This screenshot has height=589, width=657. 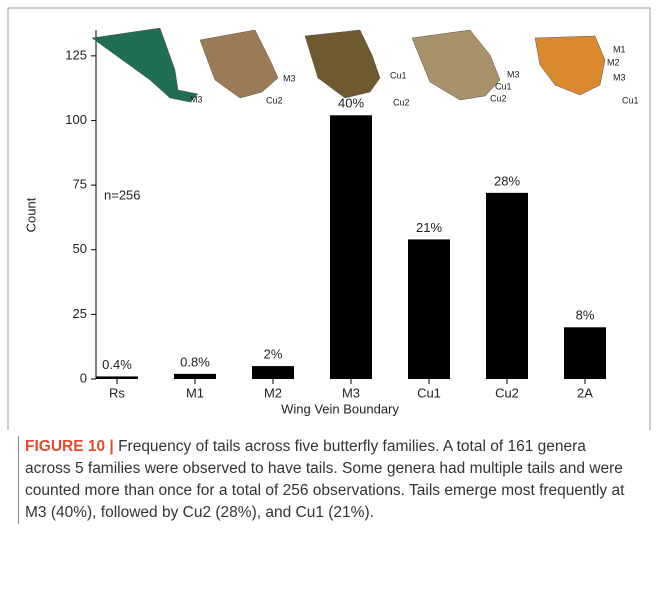 I want to click on value-label: 0.8%, so click(x=195, y=361).